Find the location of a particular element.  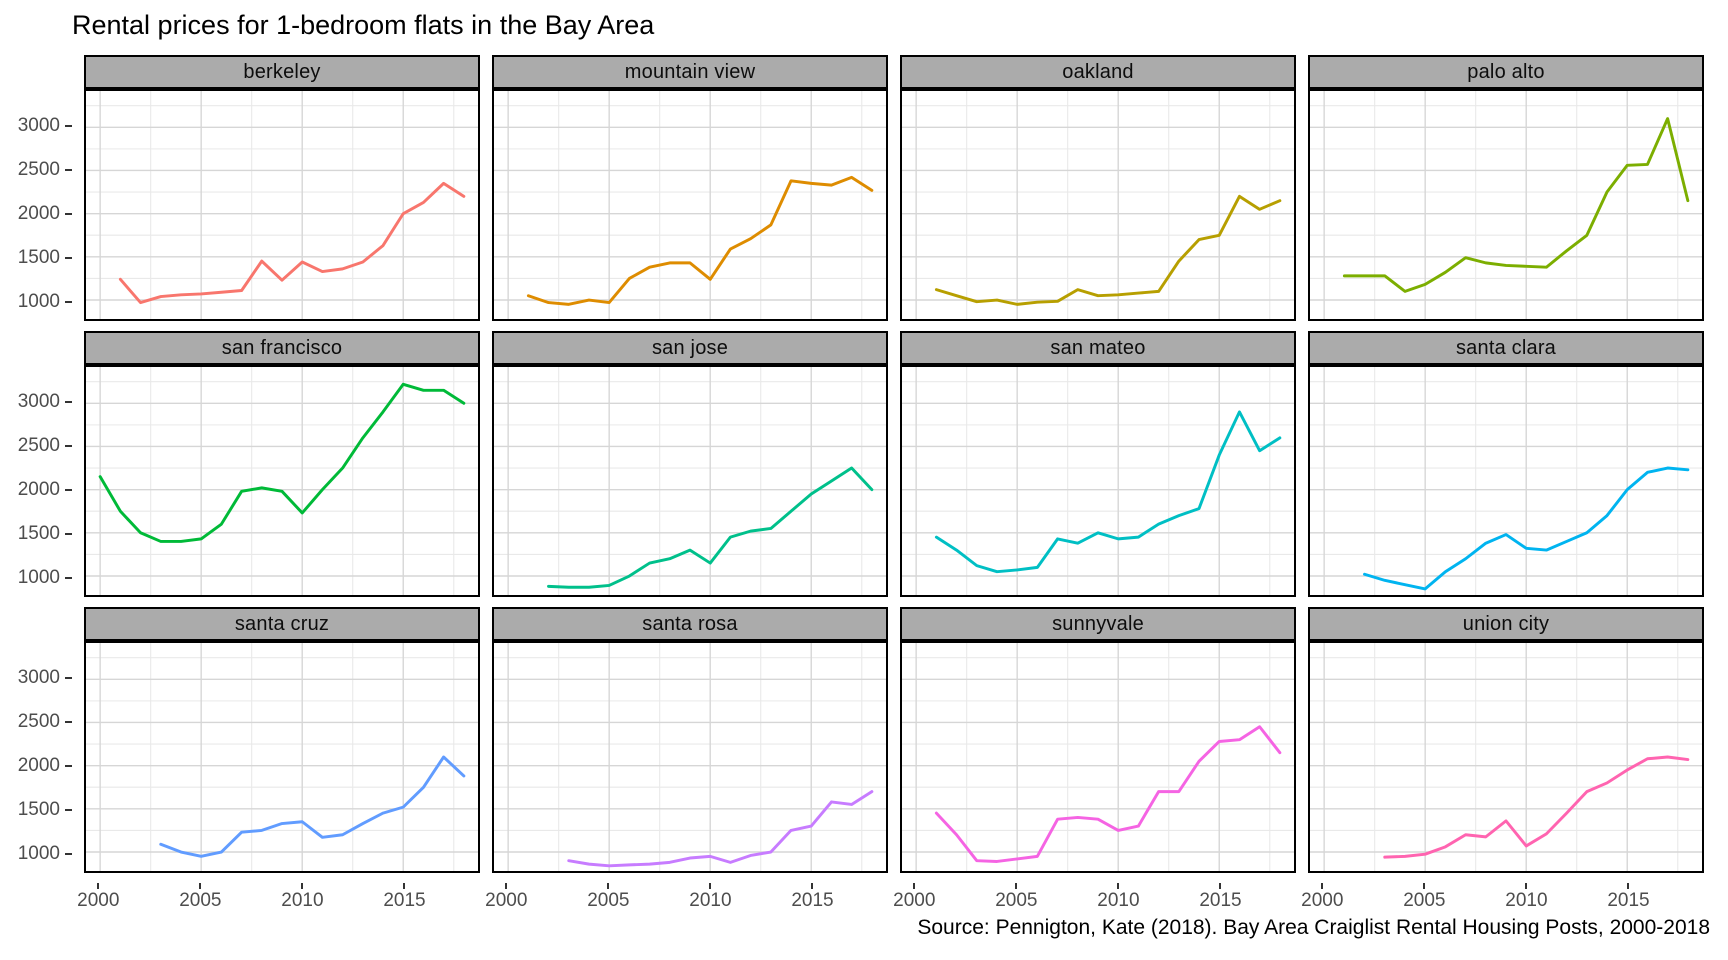

facet-mountain-view: mountain view is located at coordinates (690, 188).